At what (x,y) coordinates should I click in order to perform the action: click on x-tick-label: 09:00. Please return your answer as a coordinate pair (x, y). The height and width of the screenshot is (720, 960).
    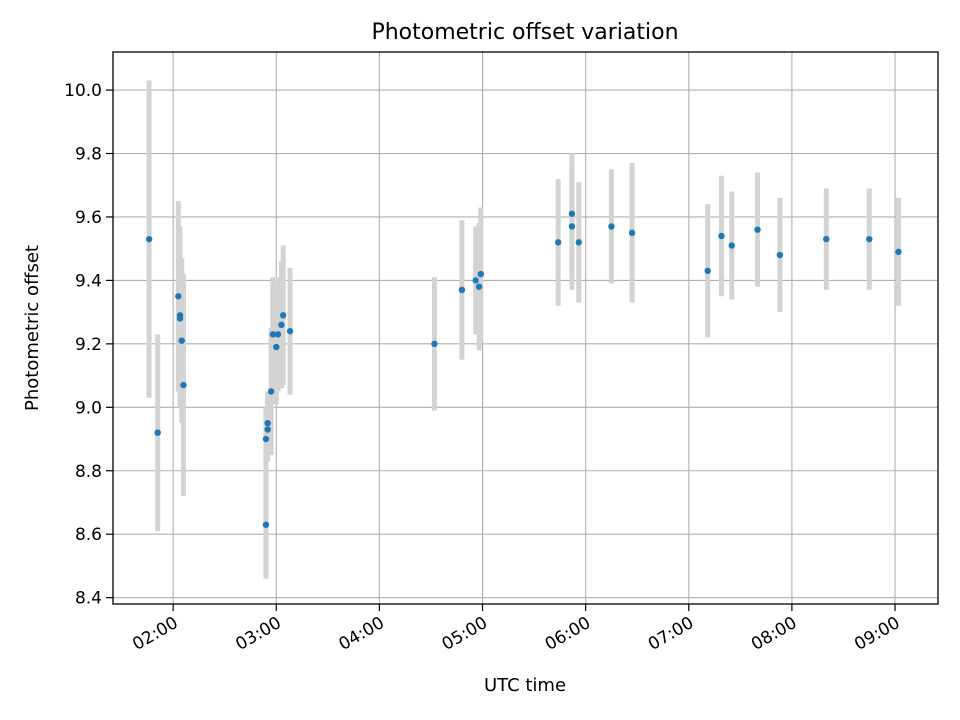
    Looking at the image, I should click on (877, 634).